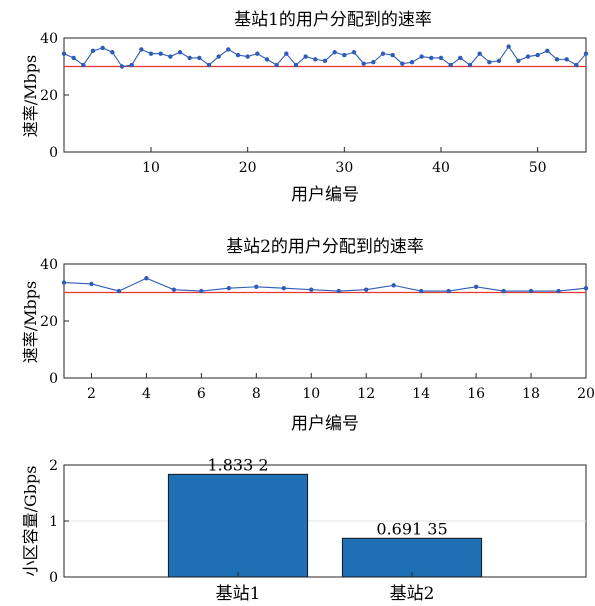 The height and width of the screenshot is (606, 595). What do you see at coordinates (311, 394) in the screenshot?
I see `c2-xtick-label: 10` at bounding box center [311, 394].